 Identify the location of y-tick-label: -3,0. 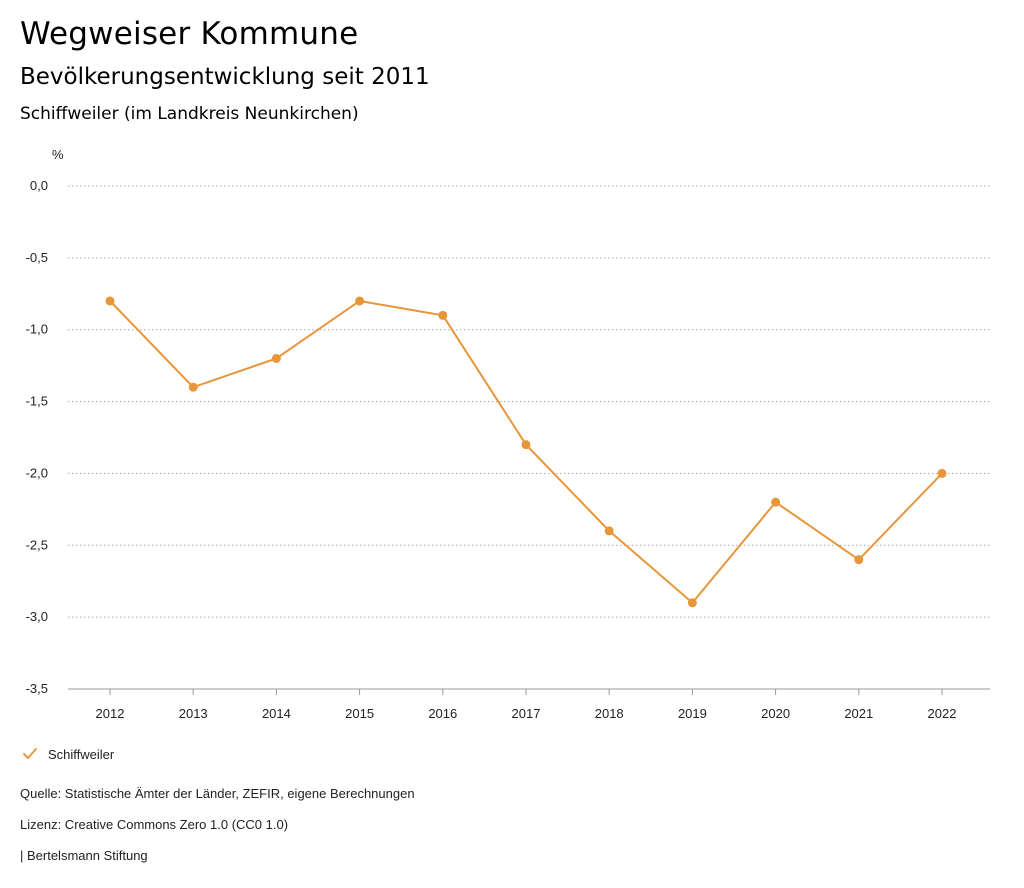
(37, 616).